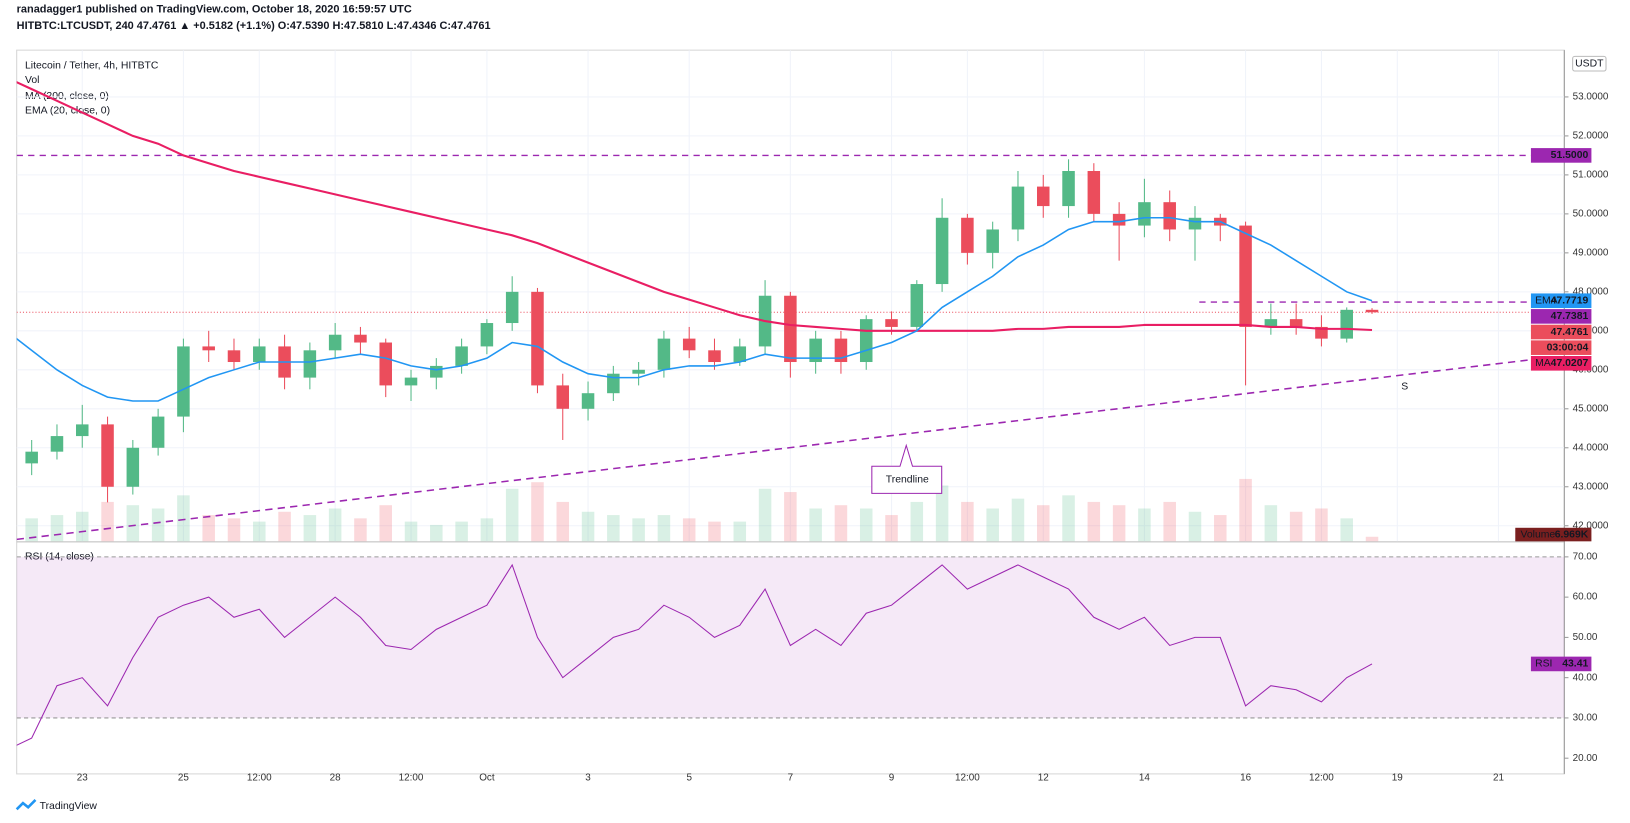 This screenshot has width=1630, height=823. I want to click on trendline-callout, so click(907, 468).